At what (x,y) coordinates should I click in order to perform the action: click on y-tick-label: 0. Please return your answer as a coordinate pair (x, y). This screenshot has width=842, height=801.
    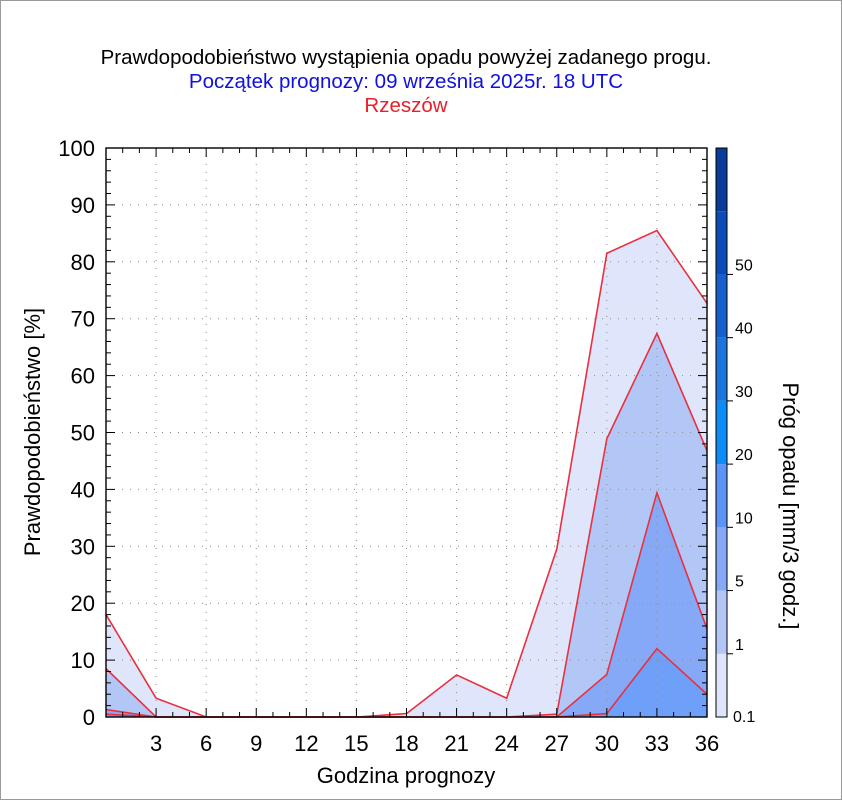
    Looking at the image, I should click on (89, 717).